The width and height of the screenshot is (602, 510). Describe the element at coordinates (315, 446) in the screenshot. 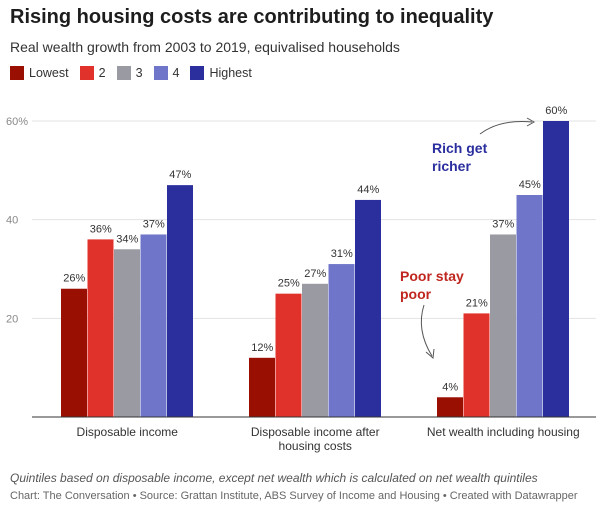

I see `category-label: housing costs` at that location.